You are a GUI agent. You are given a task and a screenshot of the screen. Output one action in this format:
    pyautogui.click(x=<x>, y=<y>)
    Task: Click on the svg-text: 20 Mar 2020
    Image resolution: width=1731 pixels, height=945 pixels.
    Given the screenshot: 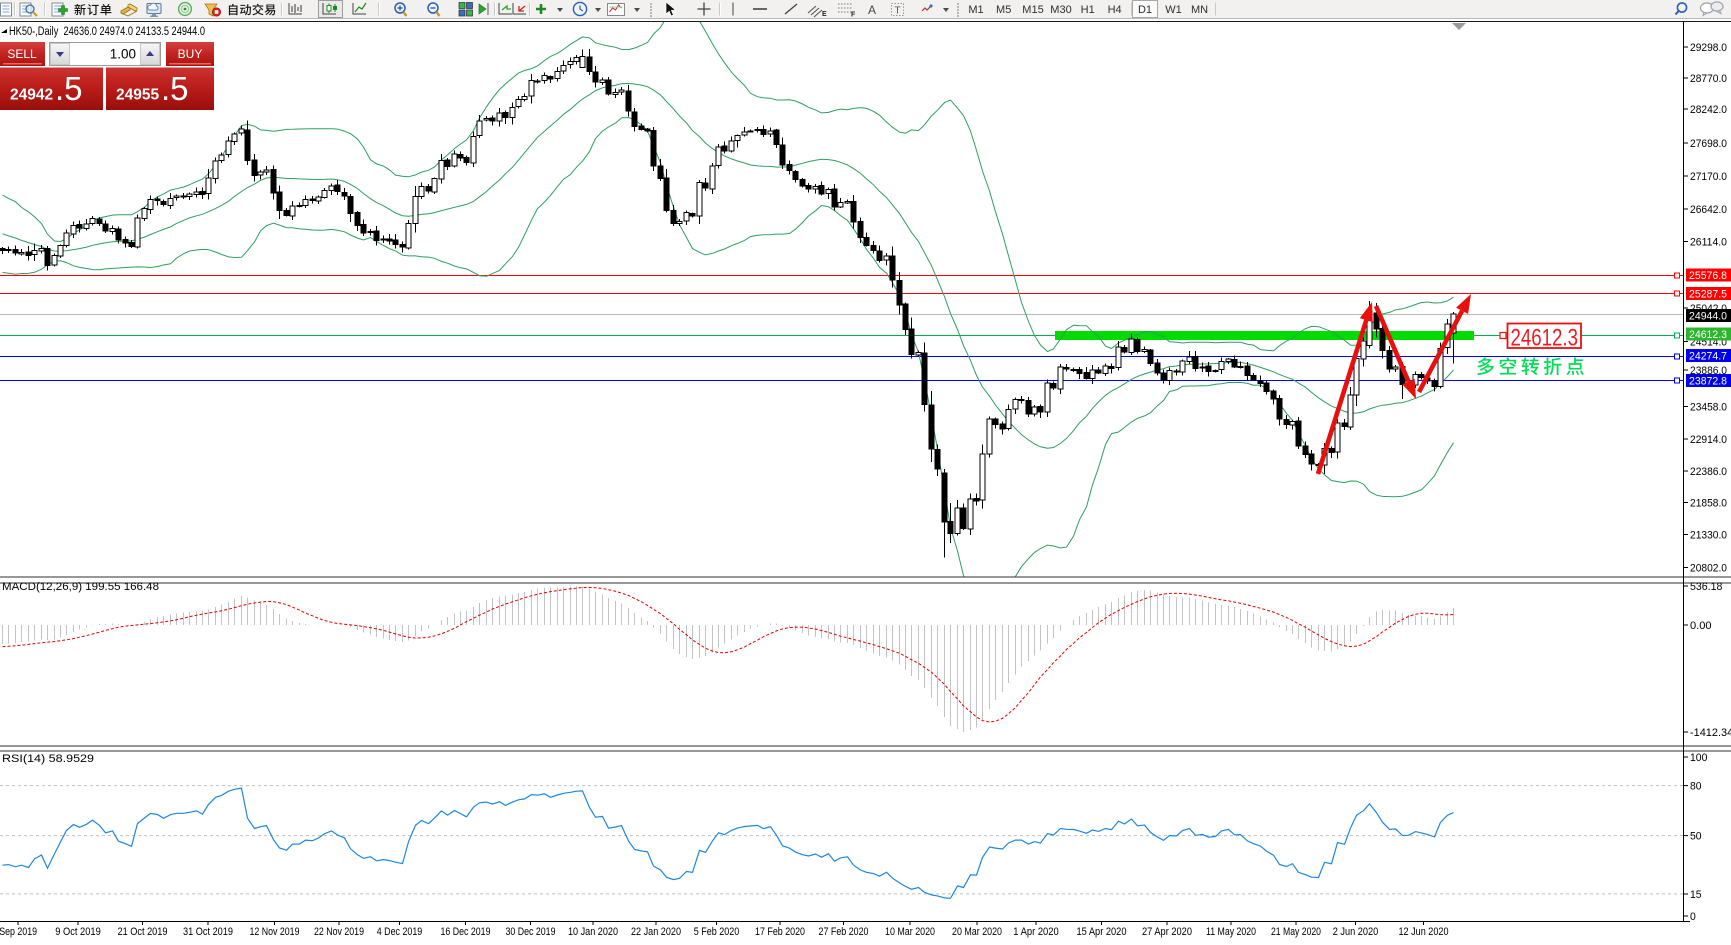 What is the action you would take?
    pyautogui.click(x=977, y=932)
    